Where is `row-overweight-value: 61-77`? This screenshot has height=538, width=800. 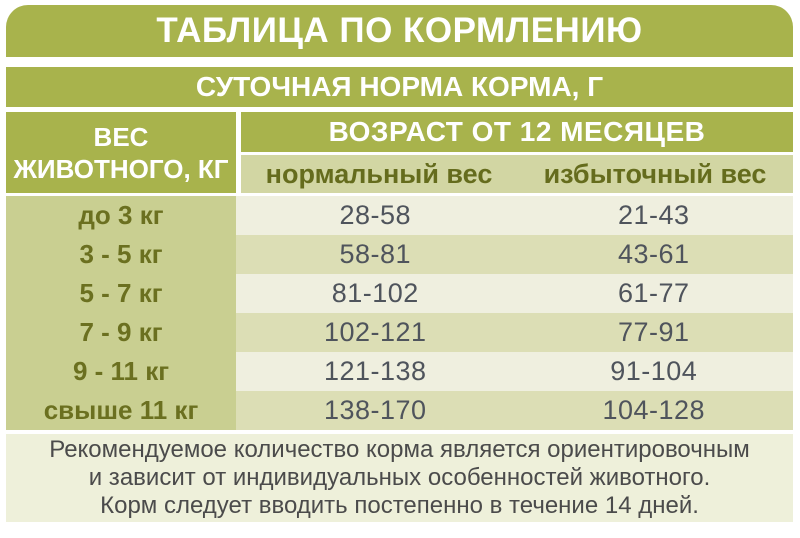 row-overweight-value: 61-77 is located at coordinates (653, 293).